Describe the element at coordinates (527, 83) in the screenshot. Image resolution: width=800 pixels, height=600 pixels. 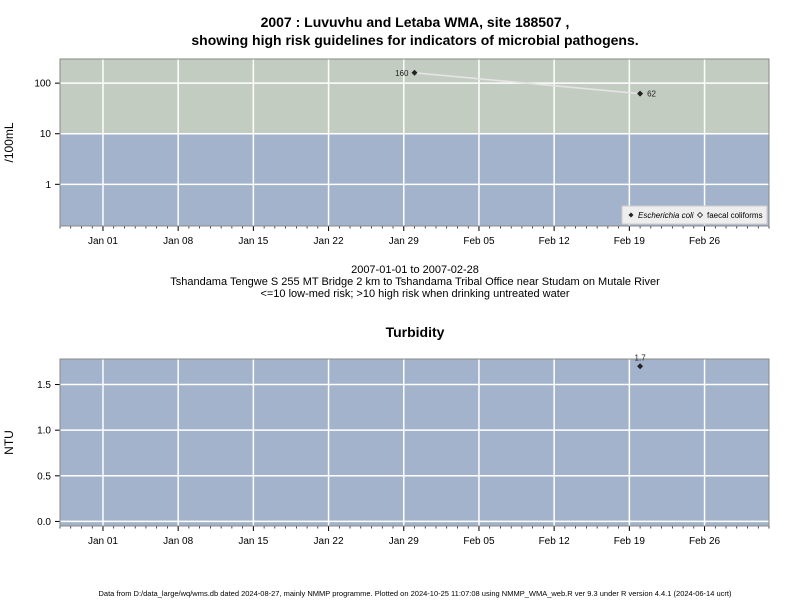
I see `series-line` at that location.